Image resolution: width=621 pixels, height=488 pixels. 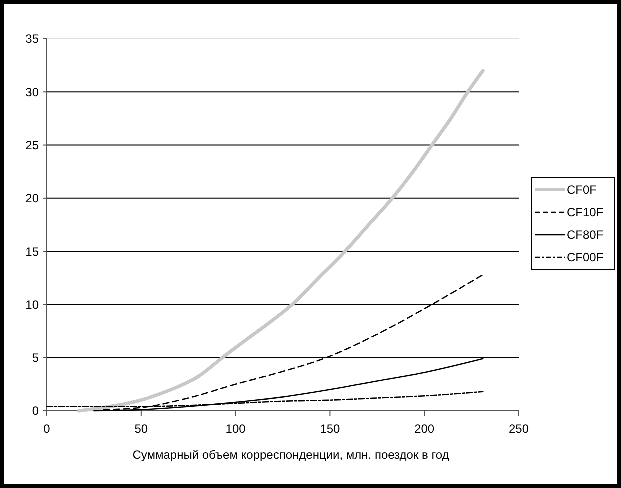 What do you see at coordinates (33, 251) in the screenshot?
I see `y-tick-label: 15` at bounding box center [33, 251].